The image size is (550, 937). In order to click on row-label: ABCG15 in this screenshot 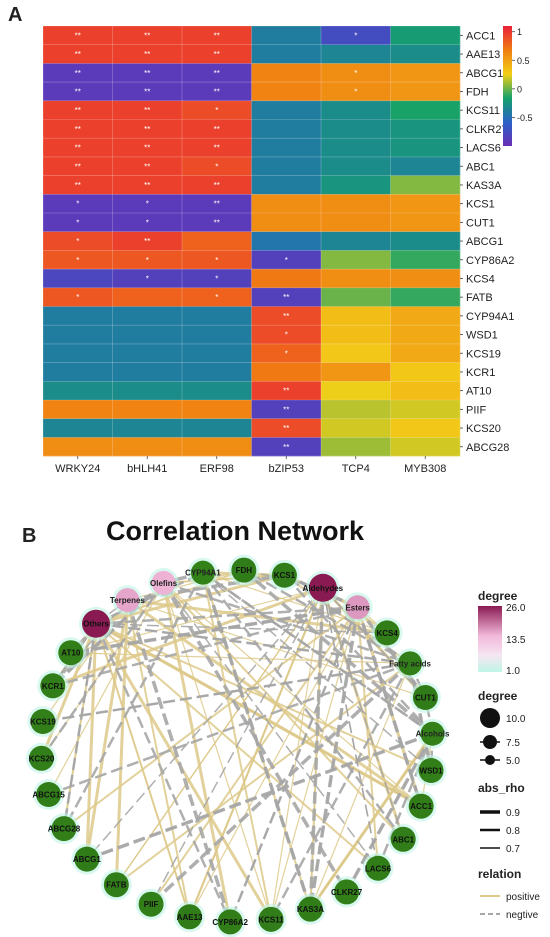, I will do `click(487, 74)`.